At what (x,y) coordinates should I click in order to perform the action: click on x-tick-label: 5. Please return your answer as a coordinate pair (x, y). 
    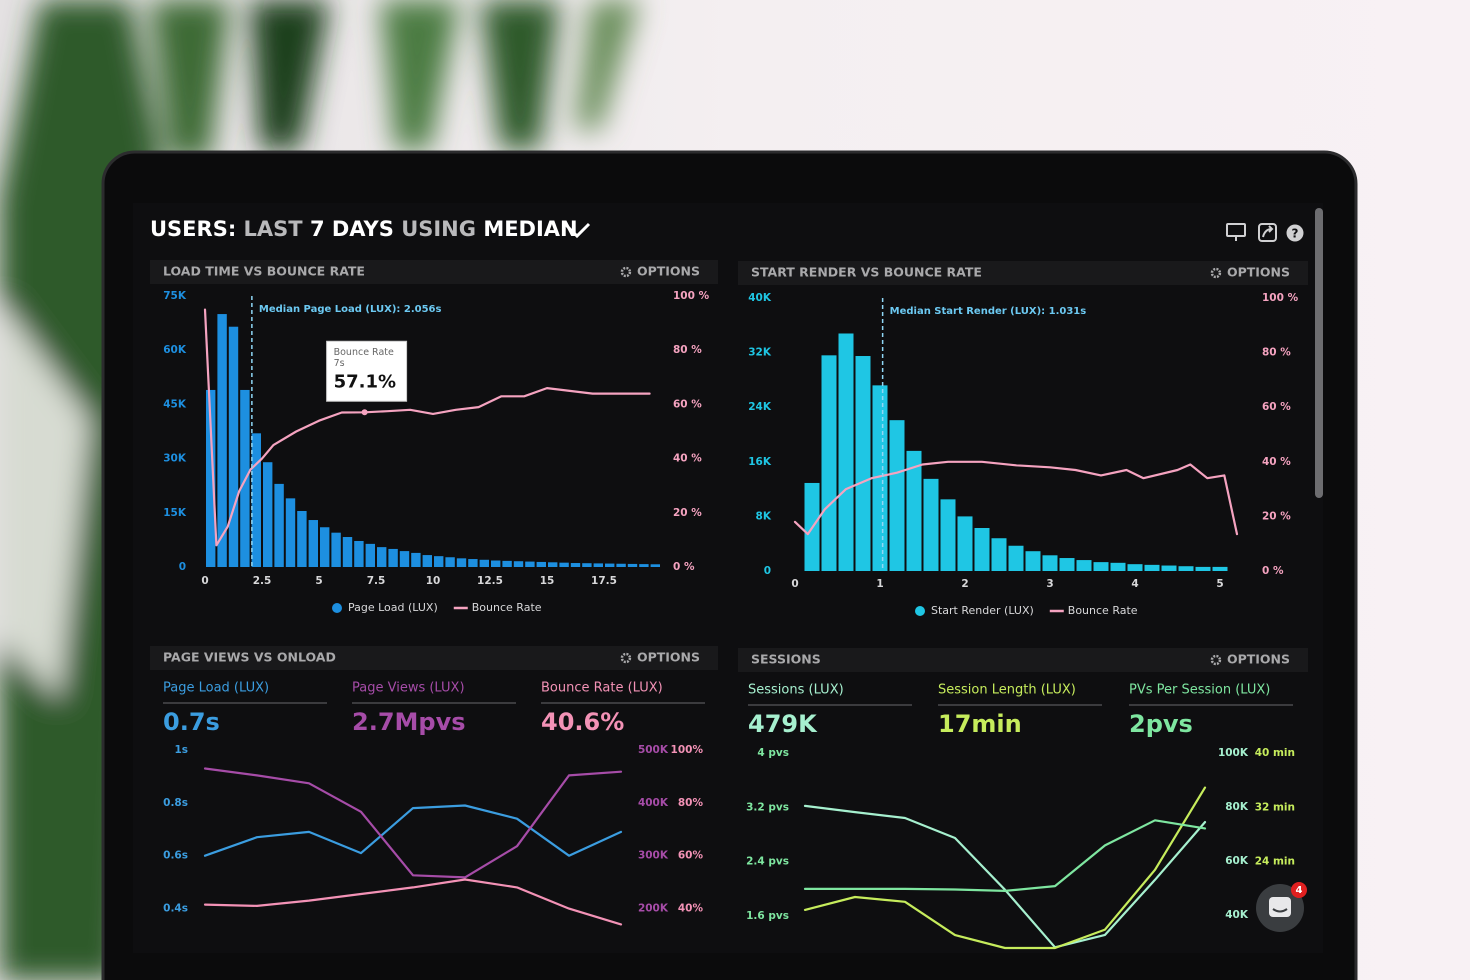
    Looking at the image, I should click on (318, 581).